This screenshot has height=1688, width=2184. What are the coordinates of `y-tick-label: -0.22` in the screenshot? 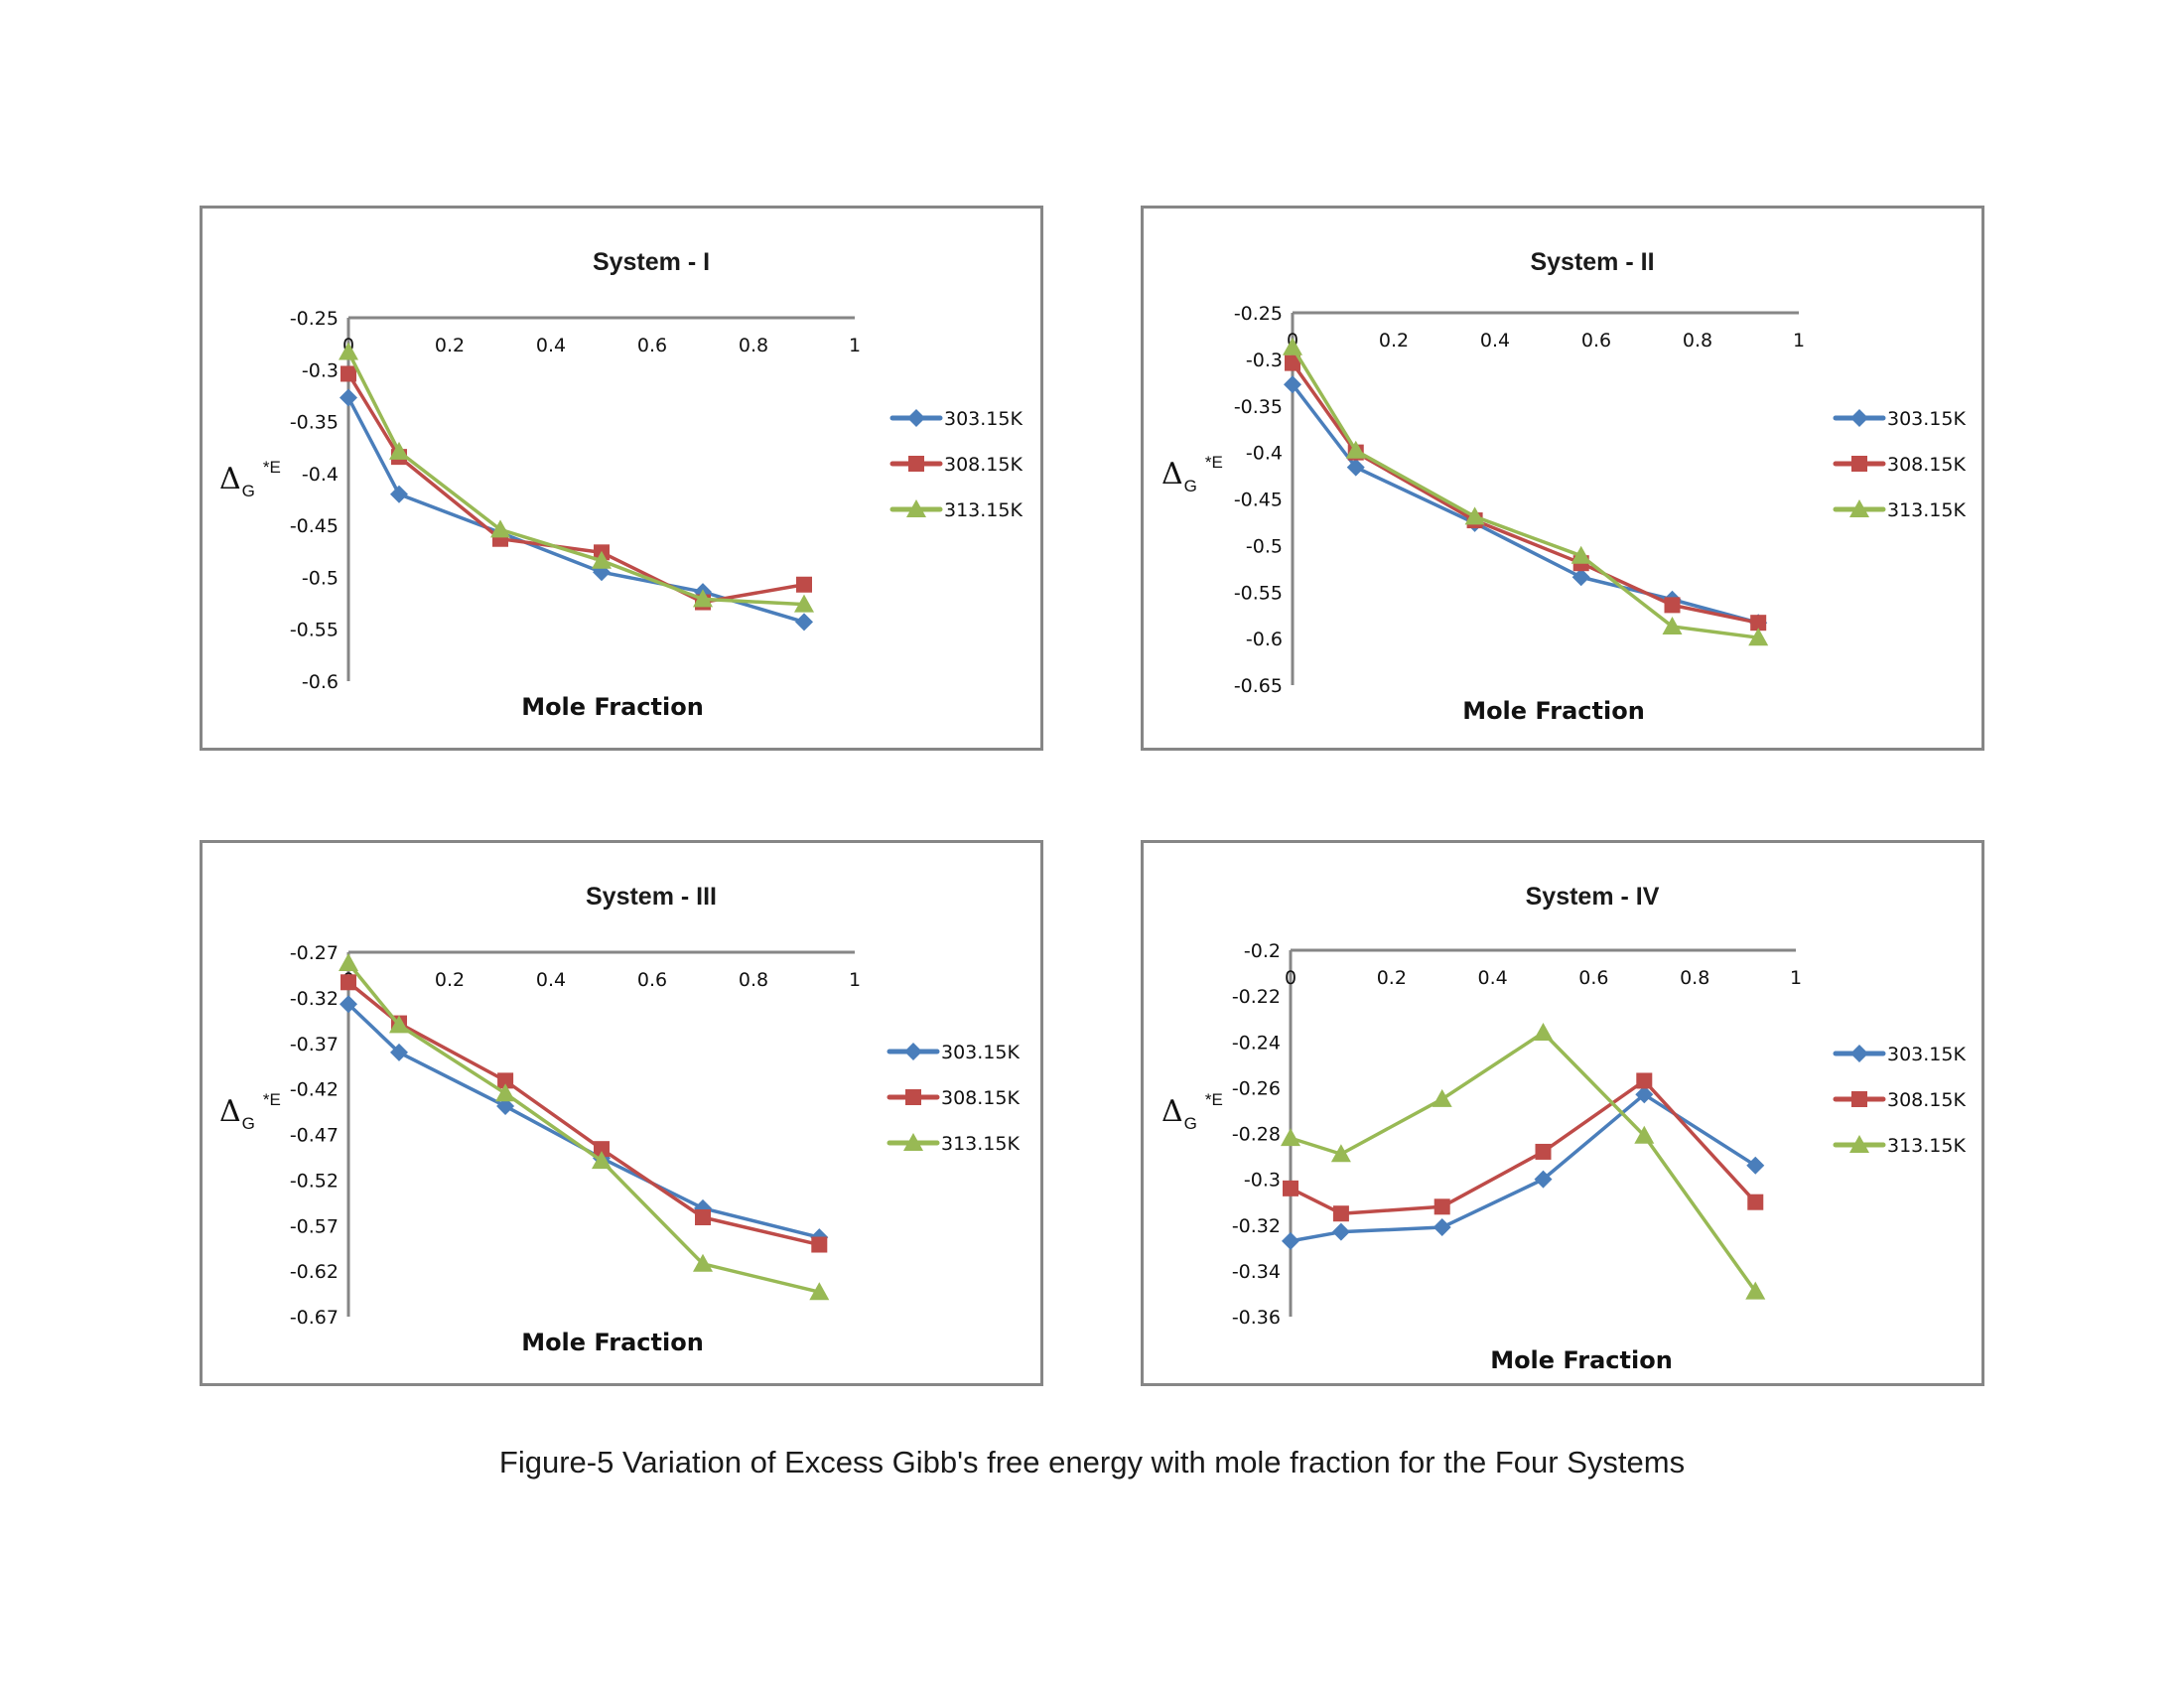 It's located at (1256, 997).